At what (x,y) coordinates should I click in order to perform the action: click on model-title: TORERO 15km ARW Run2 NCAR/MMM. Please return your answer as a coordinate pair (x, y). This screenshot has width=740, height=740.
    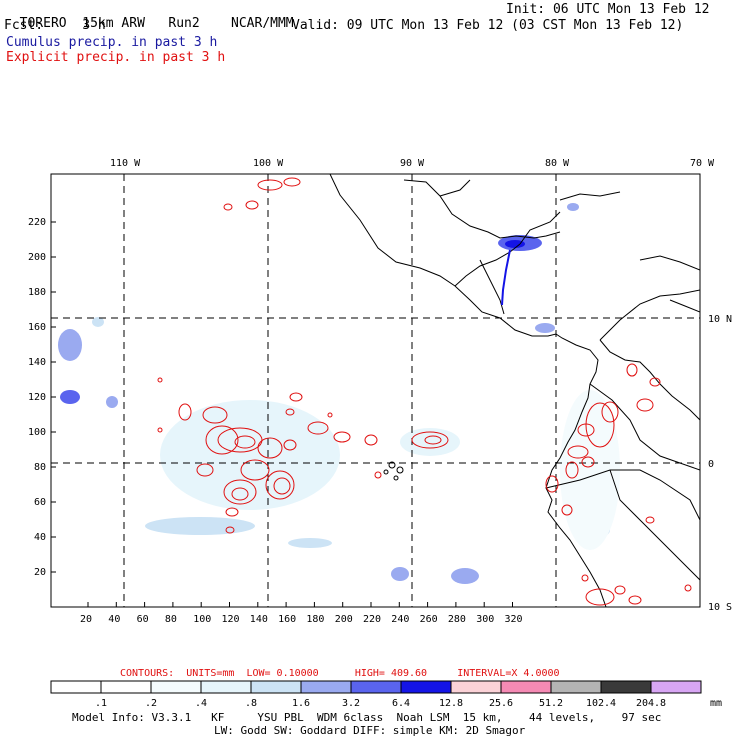
    Looking at the image, I should click on (149, 17).